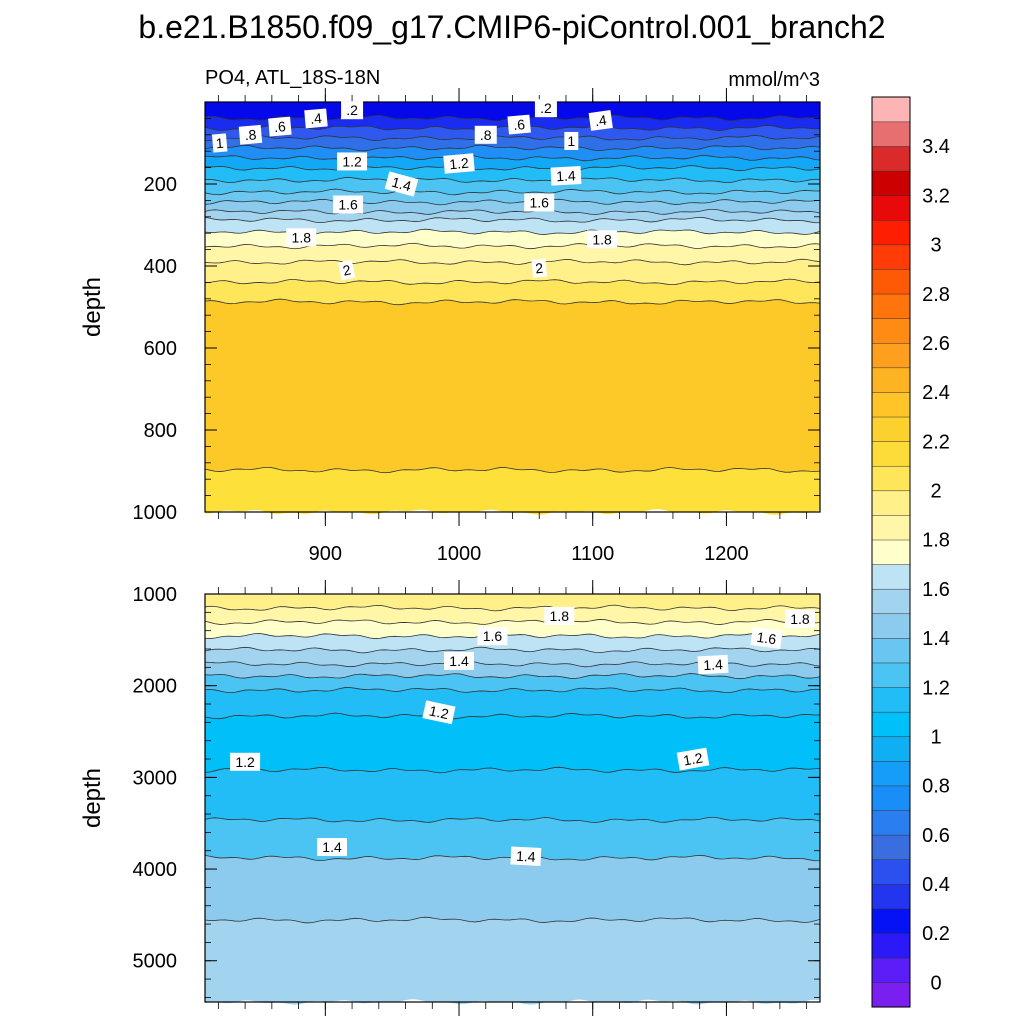 The width and height of the screenshot is (1024, 1024). Describe the element at coordinates (936, 787) in the screenshot. I see `colorbar-label: 0.8` at that location.